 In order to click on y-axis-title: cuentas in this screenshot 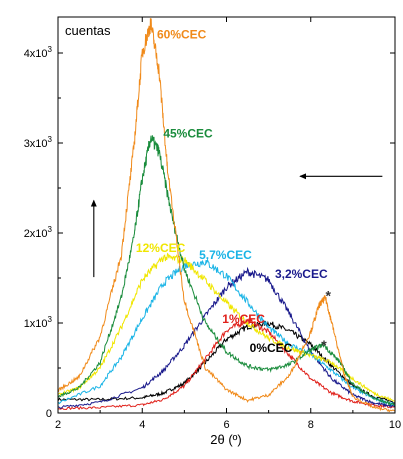, I will do `click(88, 30)`.